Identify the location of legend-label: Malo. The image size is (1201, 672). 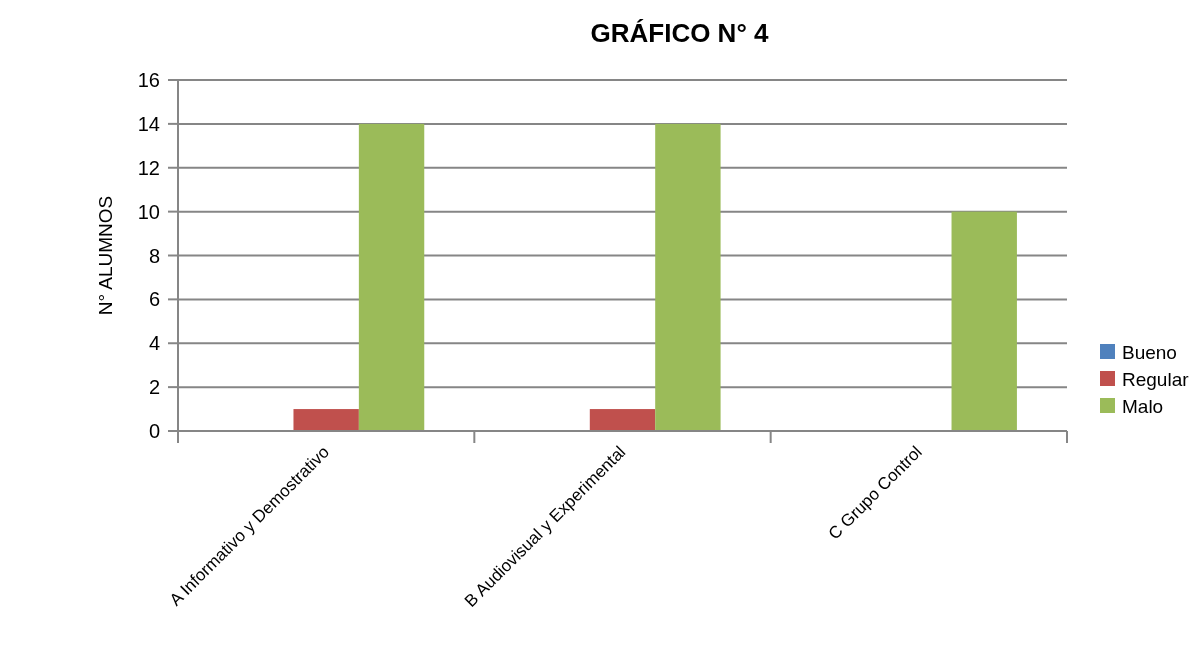
(1143, 406).